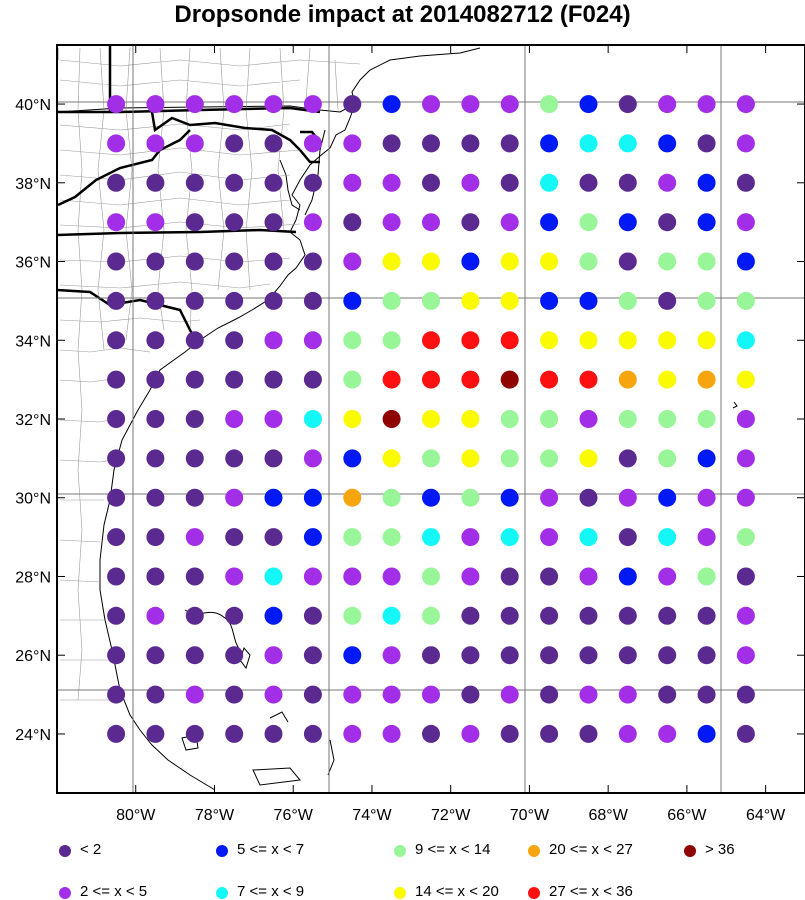 Image resolution: width=805 pixels, height=900 pixels. Describe the element at coordinates (451, 815) in the screenshot. I see `lon-label: 72°W` at that location.